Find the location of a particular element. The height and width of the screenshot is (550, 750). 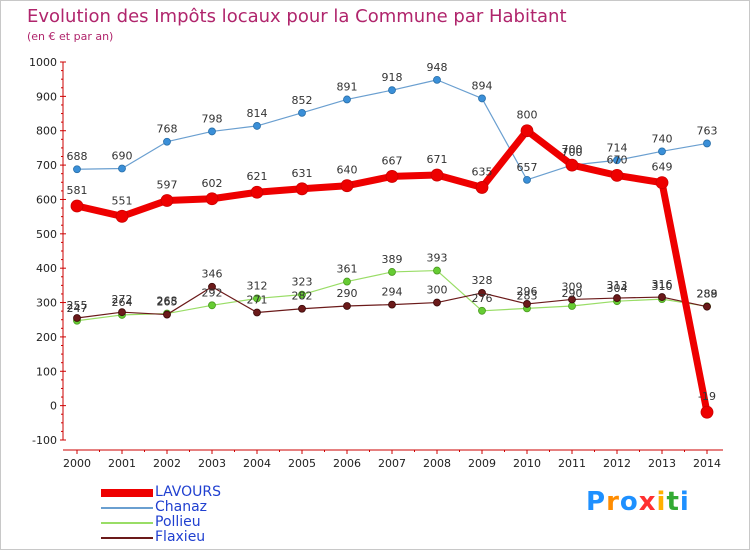

data-label-flaxieu: 288 is located at coordinates (707, 294).